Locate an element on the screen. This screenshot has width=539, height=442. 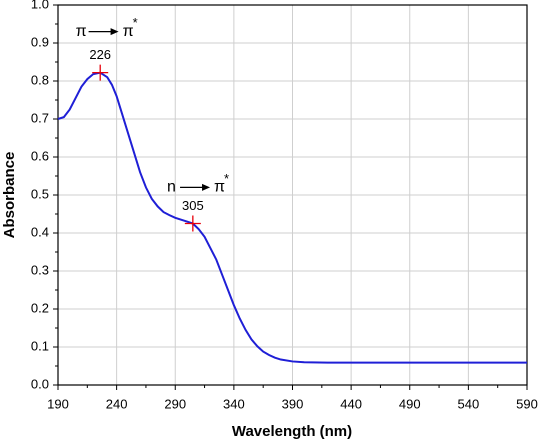
x-tick-label: 490 is located at coordinates (410, 403).